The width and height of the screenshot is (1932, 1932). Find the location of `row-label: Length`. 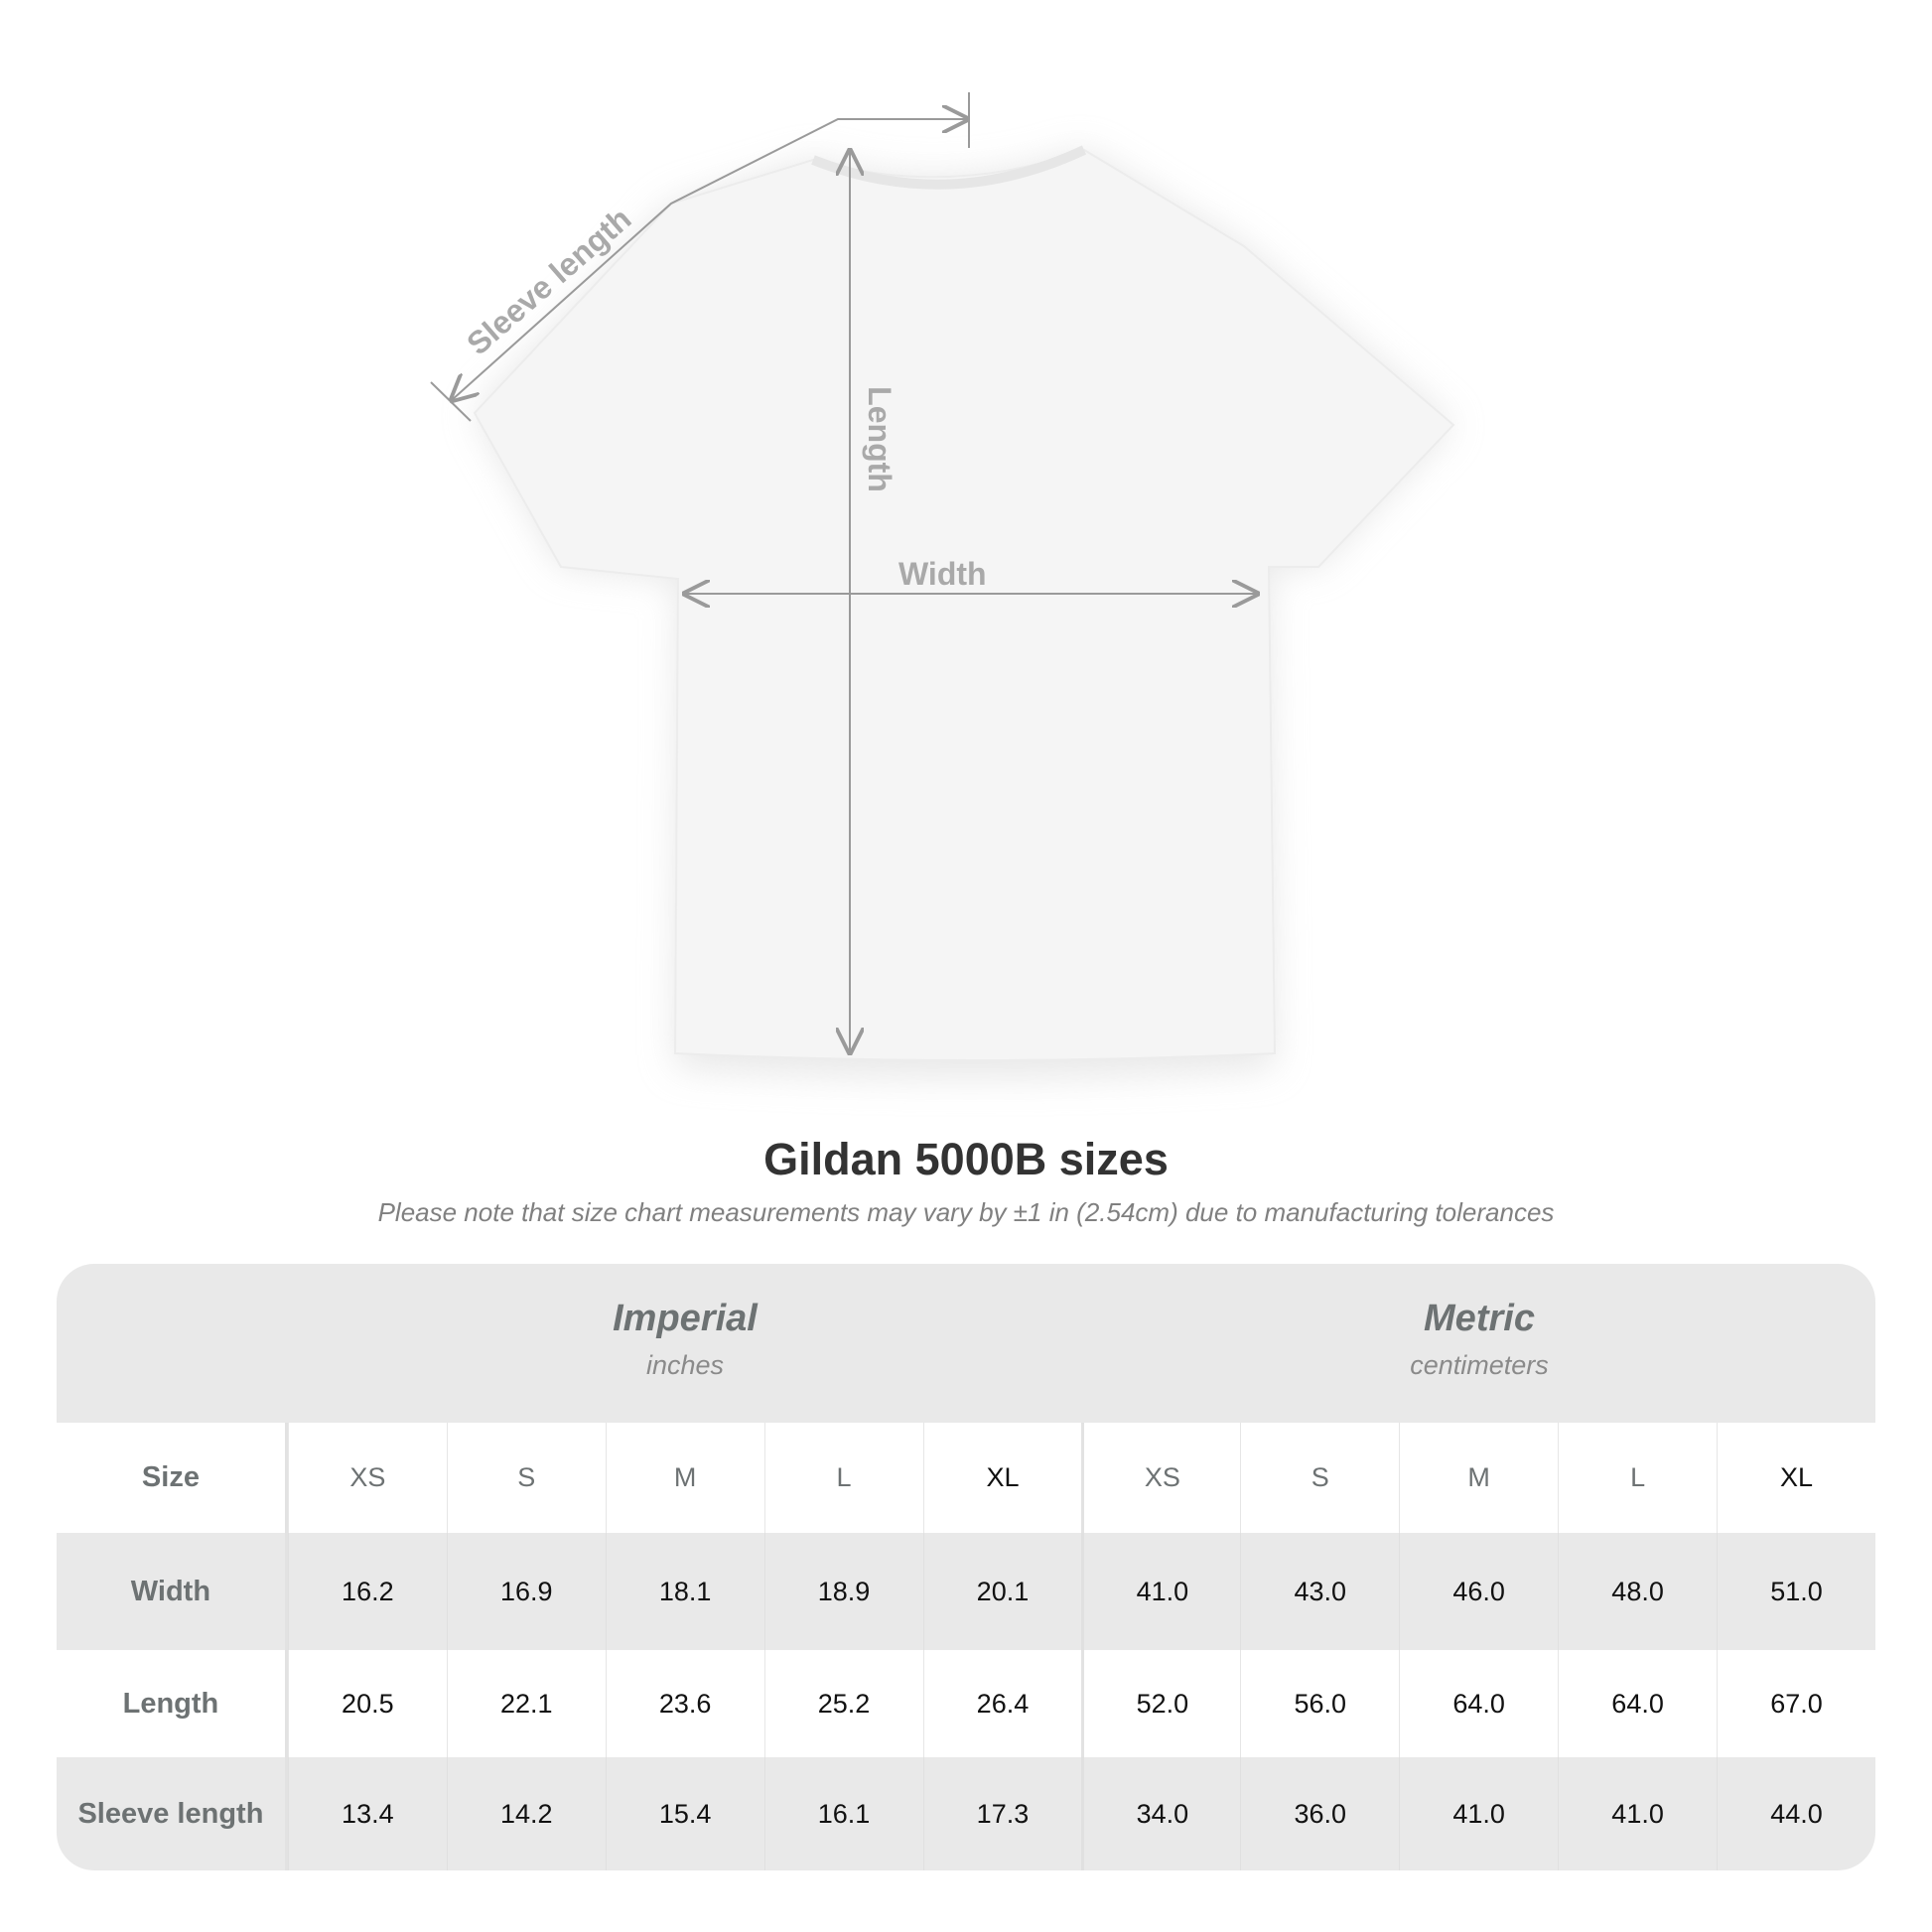

row-label: Length is located at coordinates (172, 1703).